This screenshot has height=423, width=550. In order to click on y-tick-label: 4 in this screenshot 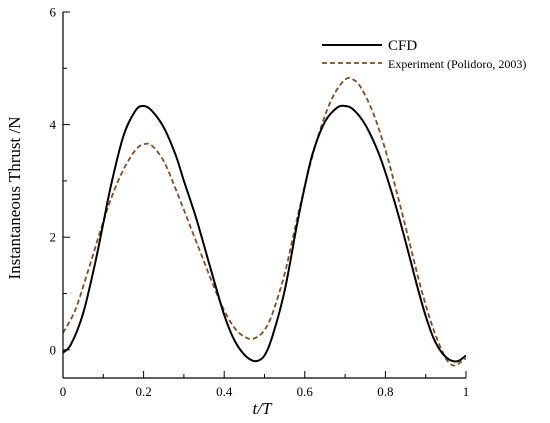, I will do `click(53, 124)`.